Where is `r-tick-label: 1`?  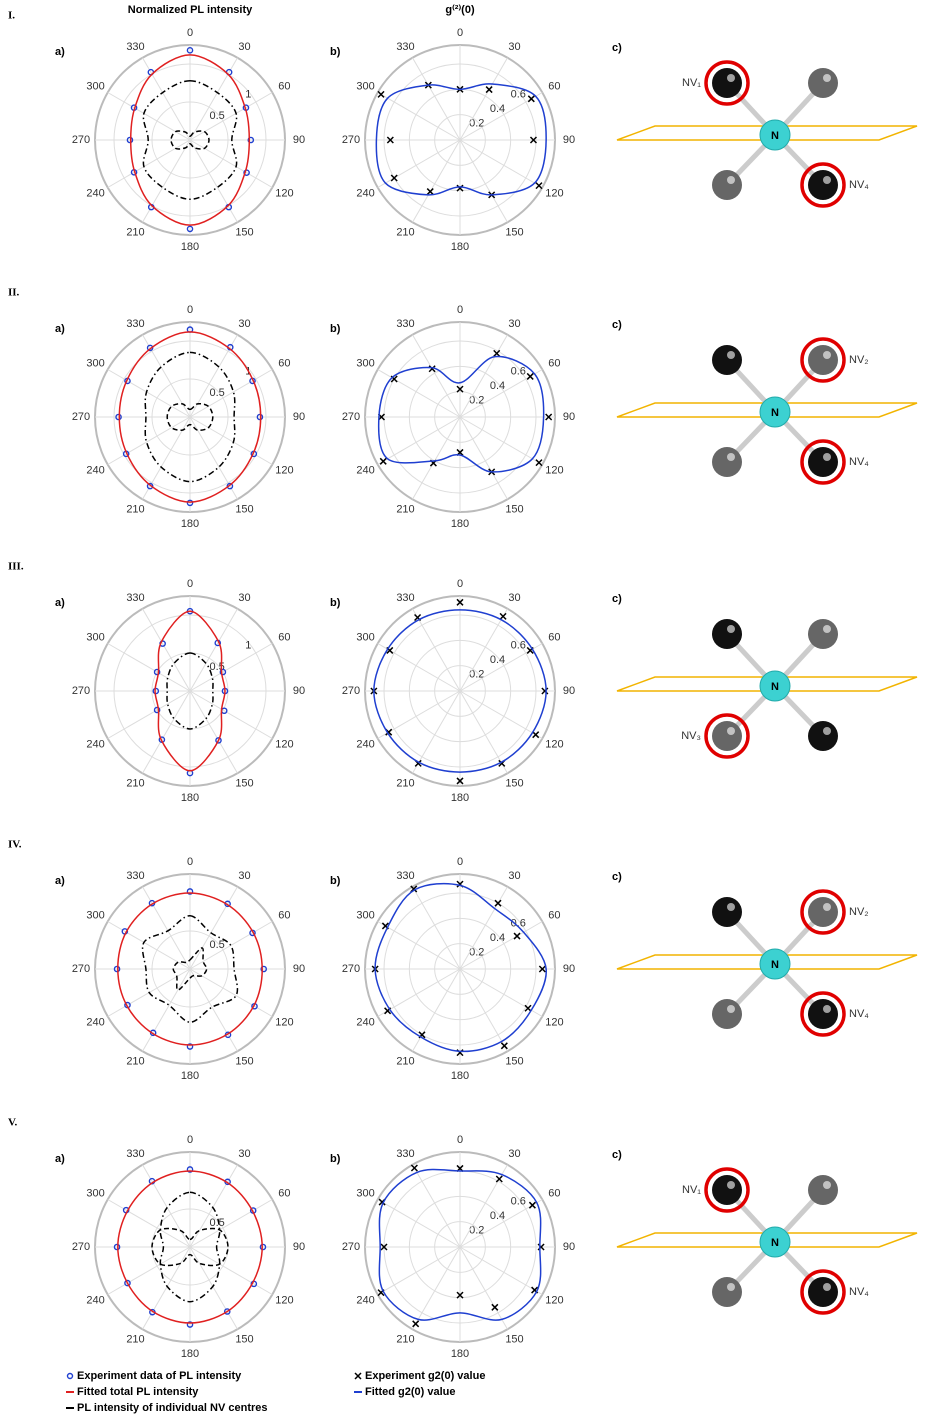 r-tick-label: 1 is located at coordinates (248, 645).